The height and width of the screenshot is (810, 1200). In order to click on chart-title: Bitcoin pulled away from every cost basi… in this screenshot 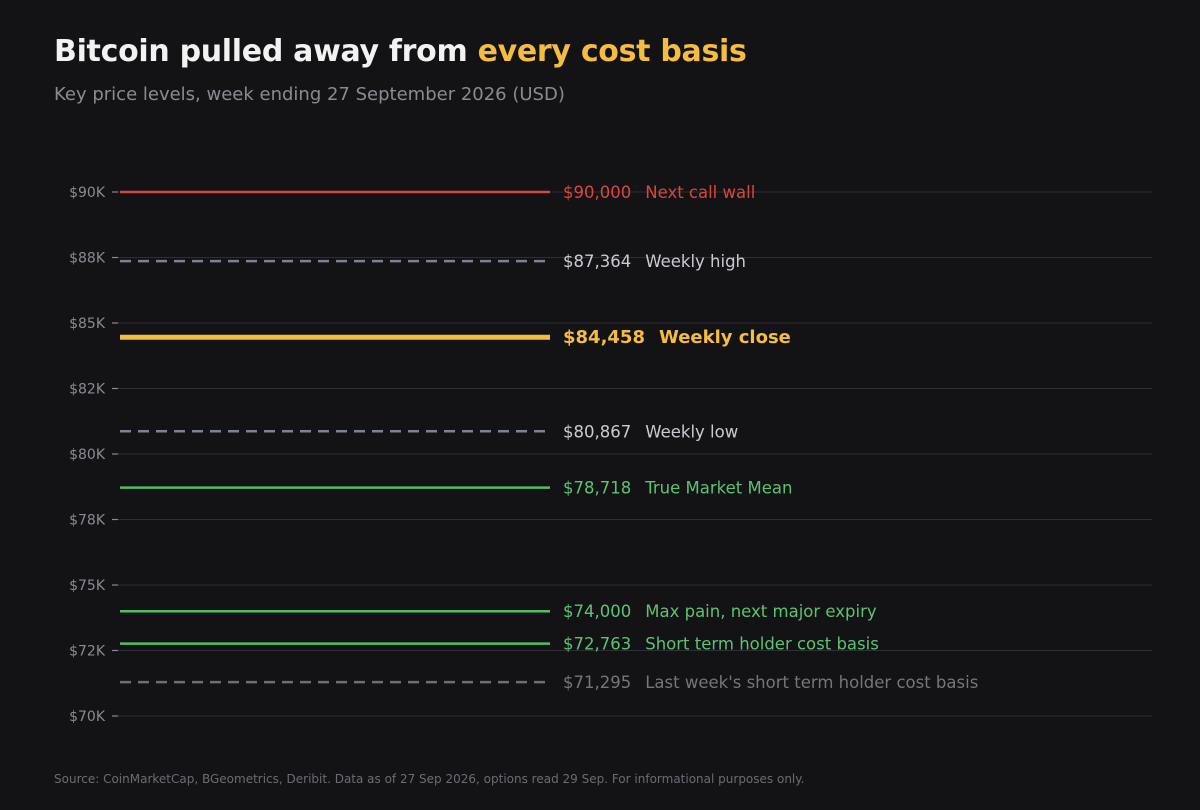, I will do `click(400, 51)`.